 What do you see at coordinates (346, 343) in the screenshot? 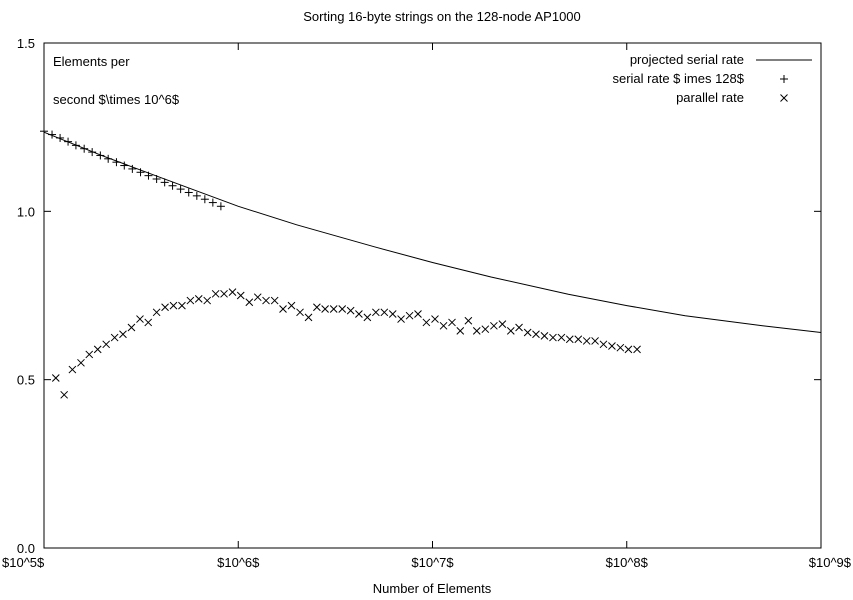
I see `series-parallel-rate` at bounding box center [346, 343].